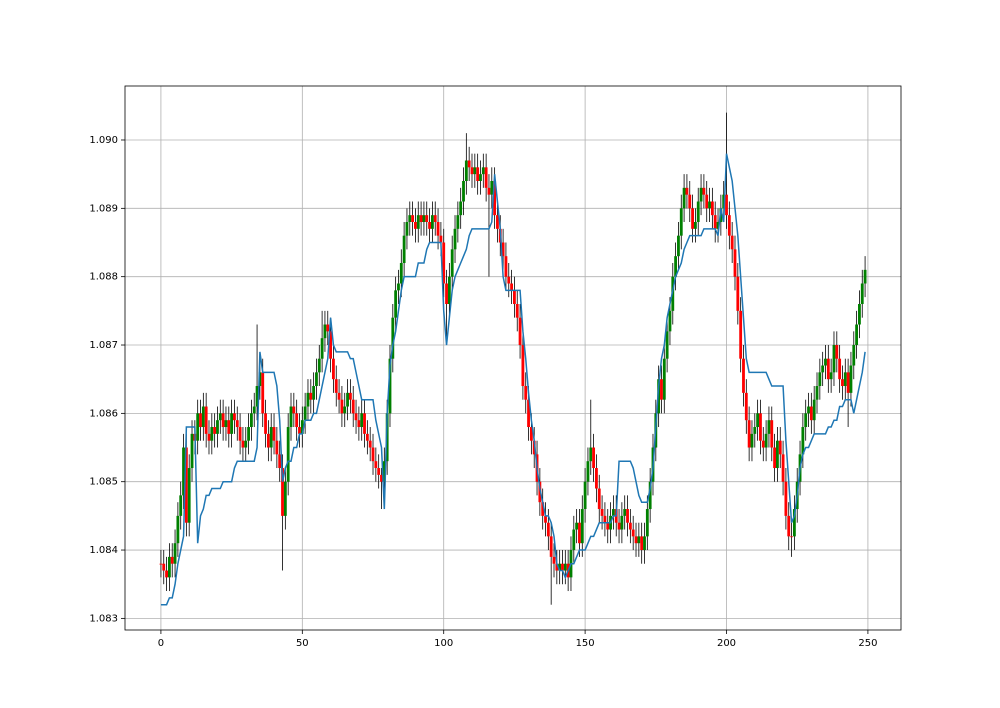 Image resolution: width=1000 pixels, height=708 pixels. I want to click on x-tick-label: 250, so click(867, 643).